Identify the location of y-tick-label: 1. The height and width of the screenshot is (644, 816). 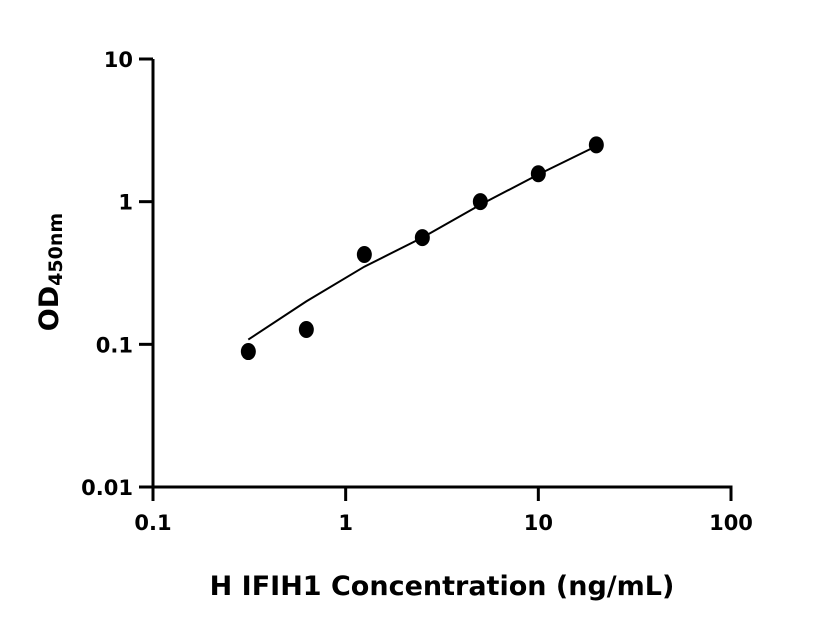
(125, 203).